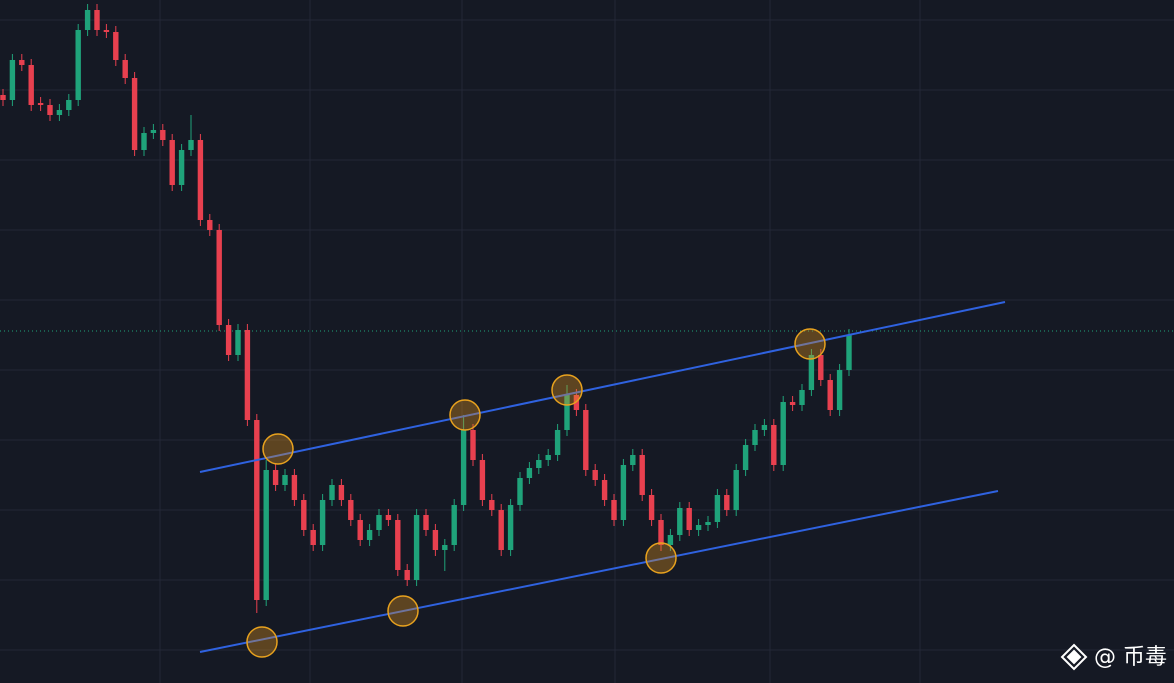  Describe the element at coordinates (1130, 657) in the screenshot. I see `watermark: @ 币毒` at that location.